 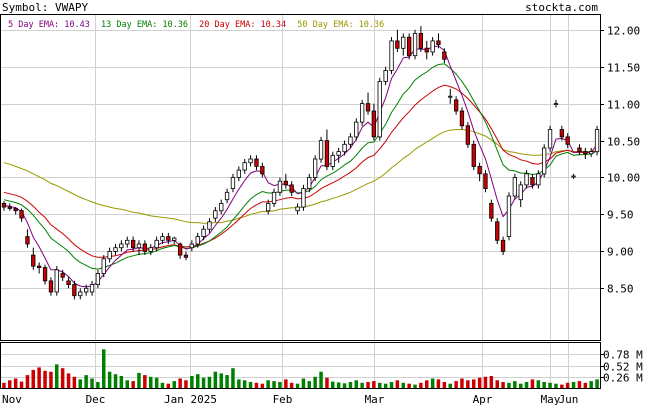 What do you see at coordinates (620, 160) in the screenshot?
I see `price-axis: 12.00 11.50 11.00 10.50 10.00 9.50 9.00 8.50` at bounding box center [620, 160].